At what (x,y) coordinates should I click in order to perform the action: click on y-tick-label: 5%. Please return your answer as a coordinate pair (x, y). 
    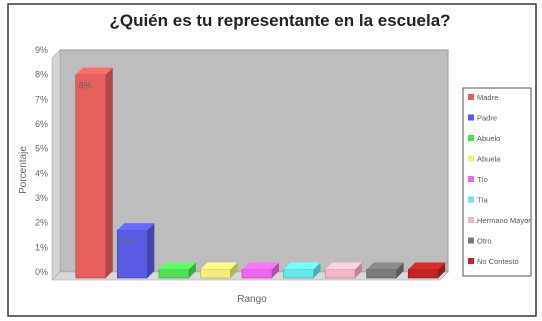
    Looking at the image, I should click on (41, 149).